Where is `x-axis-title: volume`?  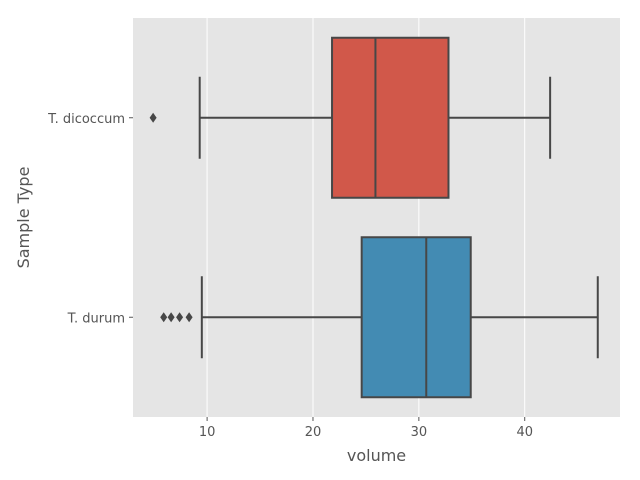 x-axis-title: volume is located at coordinates (376, 455).